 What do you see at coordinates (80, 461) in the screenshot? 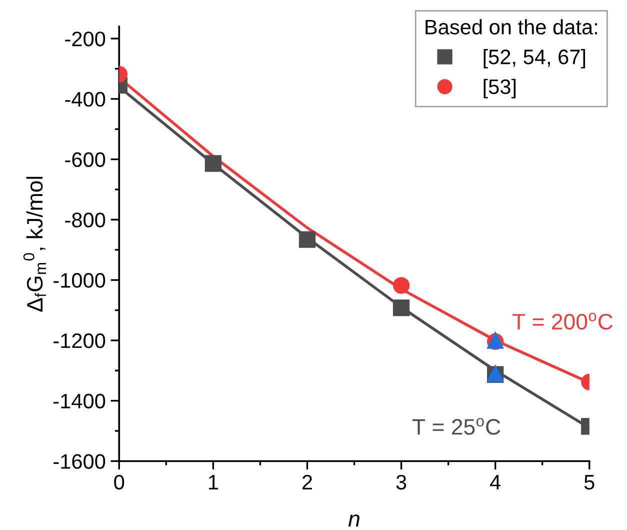
I see `y-tick-label: -1600` at bounding box center [80, 461].